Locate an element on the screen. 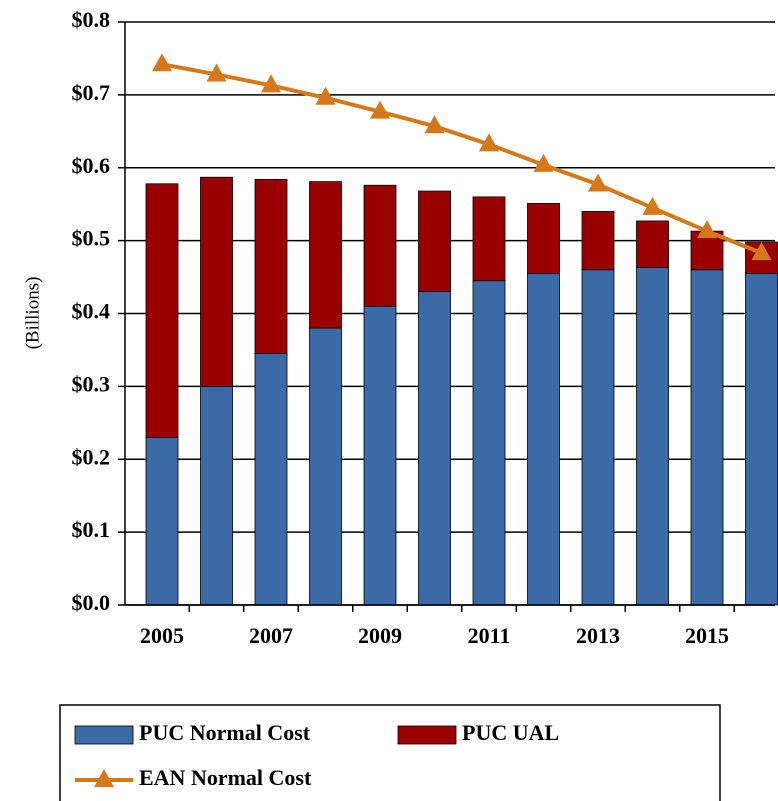 This screenshot has width=778, height=801. legend-marker is located at coordinates (104, 778).